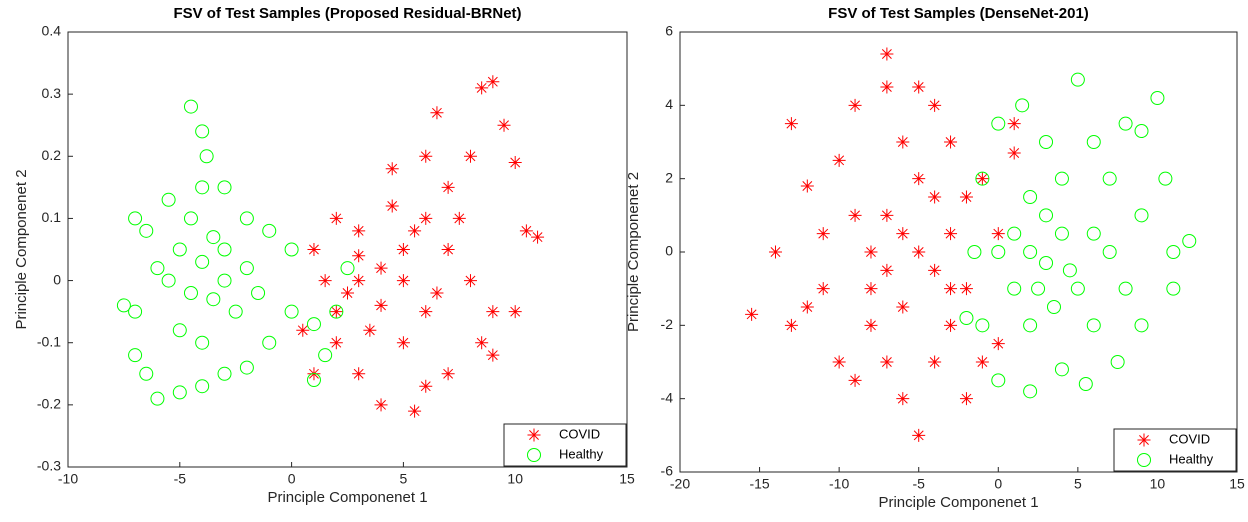 The height and width of the screenshot is (522, 1248). I want to click on x-tick-label: -10, so click(68, 479).